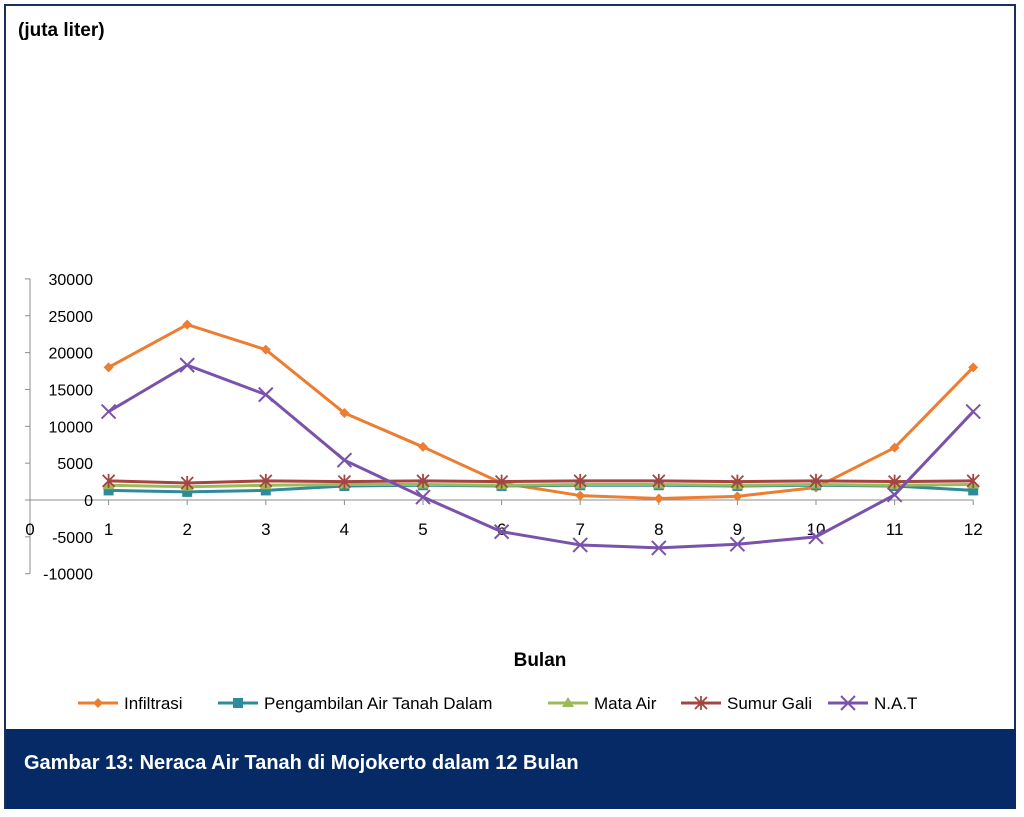  I want to click on x-axis-label: Bulan, so click(540, 660).